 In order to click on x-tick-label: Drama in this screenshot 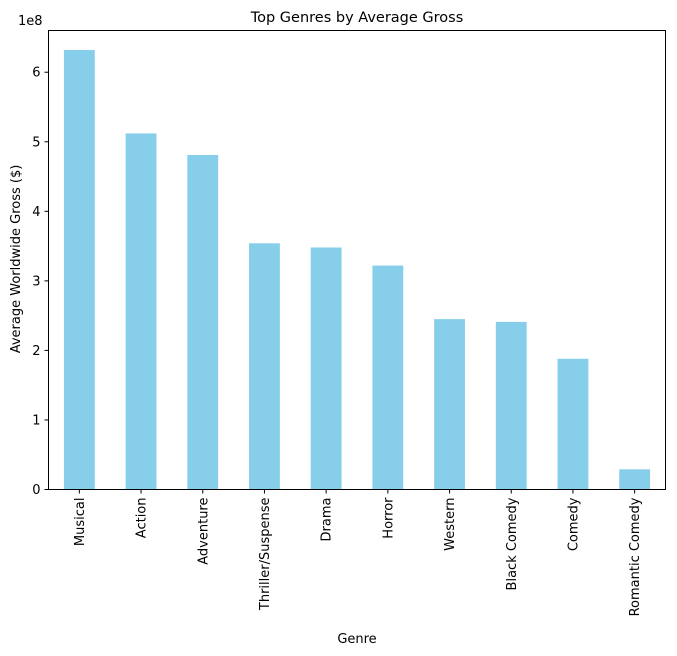, I will do `click(327, 520)`.